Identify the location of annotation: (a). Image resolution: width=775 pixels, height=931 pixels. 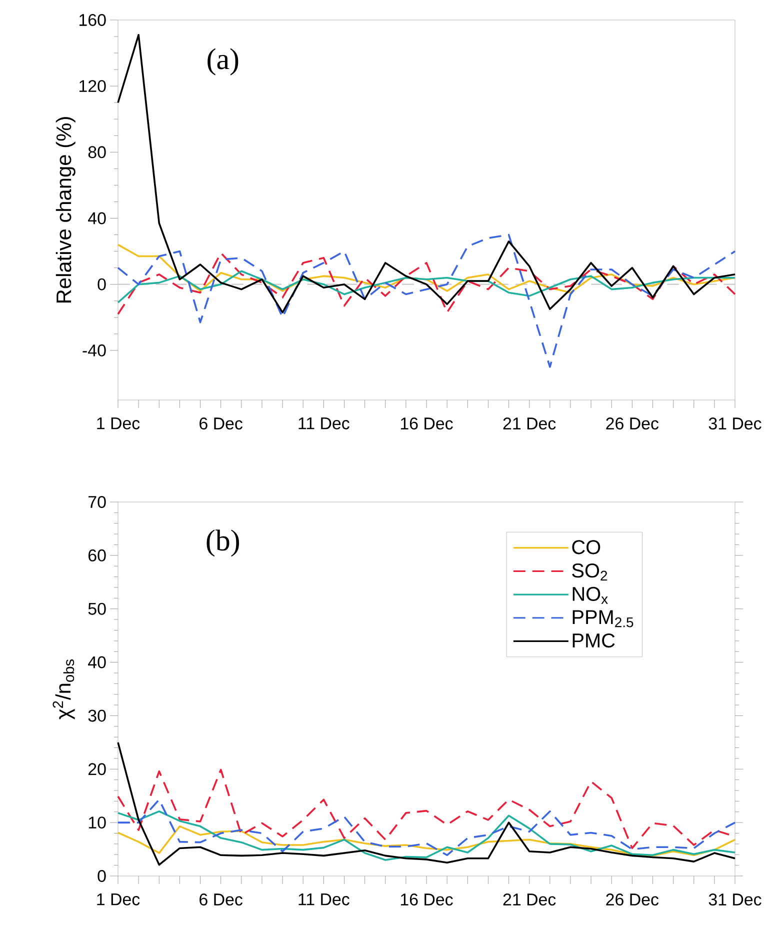
(223, 62).